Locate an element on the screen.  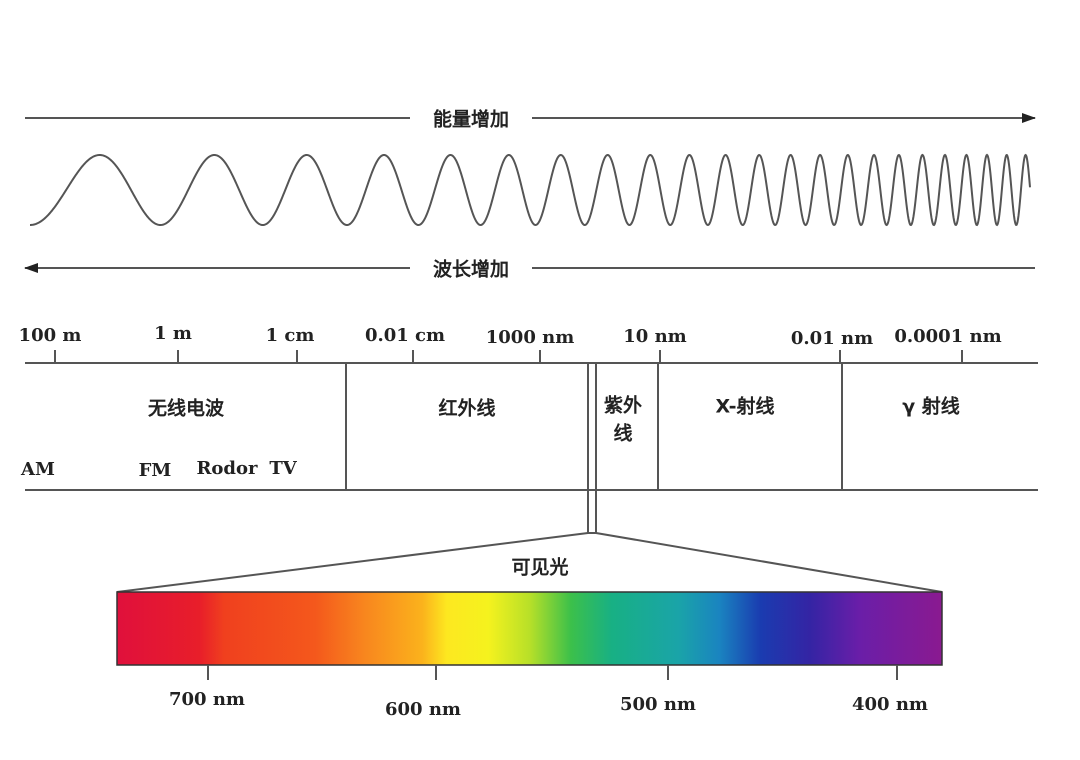
wavelength-label: 波长增加 is located at coordinates (471, 269).